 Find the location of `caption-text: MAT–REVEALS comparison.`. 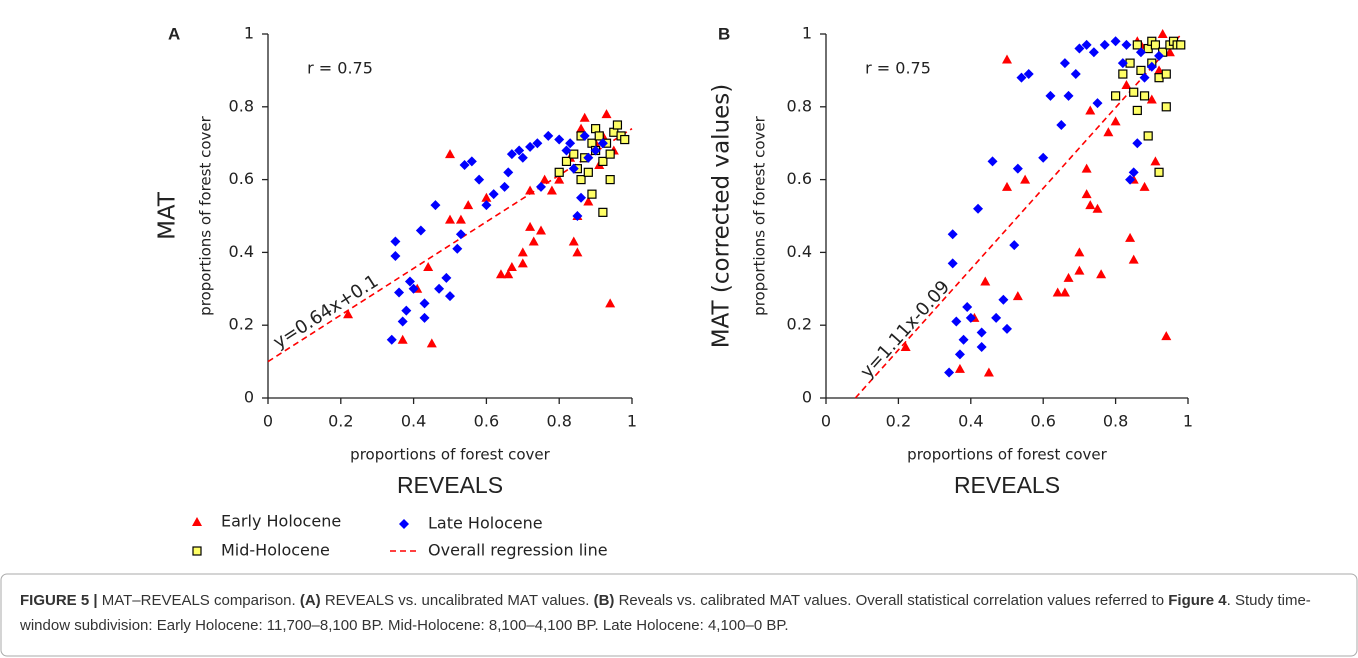

caption-text: MAT–REVEALS comparison. is located at coordinates (198, 600).